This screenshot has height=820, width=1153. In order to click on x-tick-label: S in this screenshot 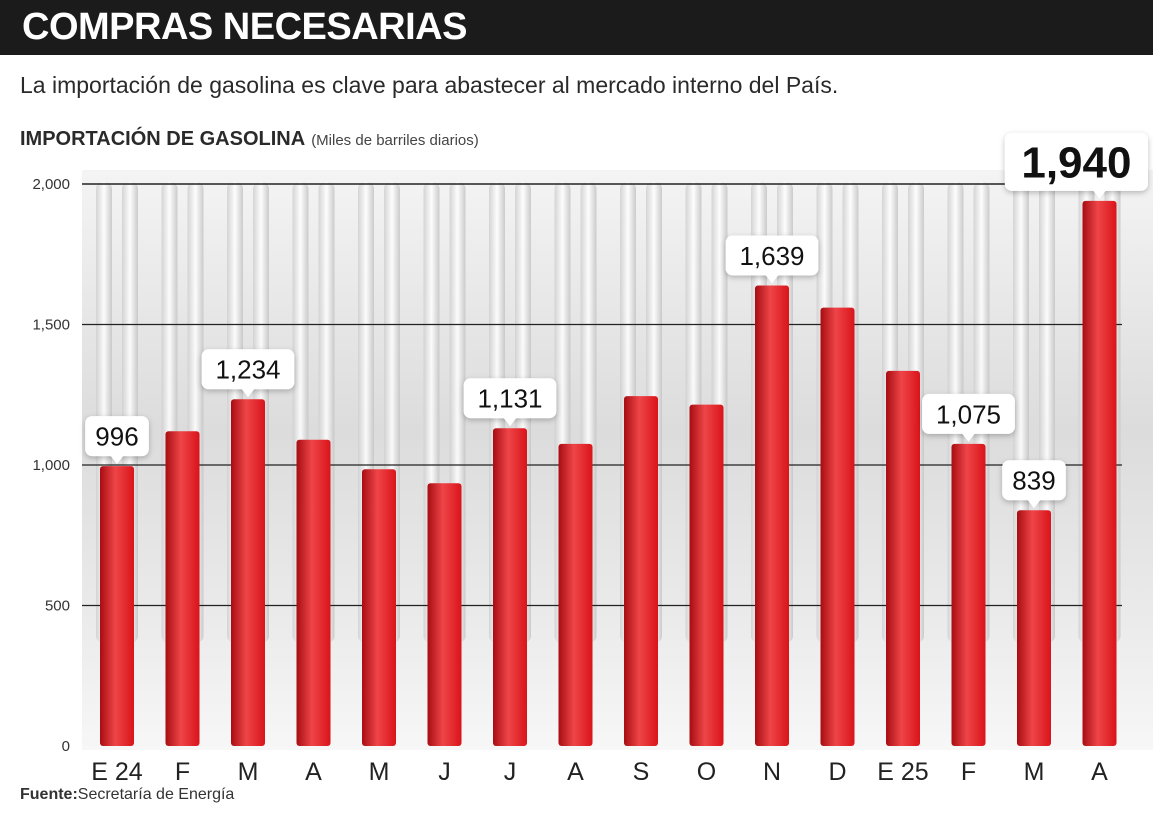, I will do `click(641, 772)`.